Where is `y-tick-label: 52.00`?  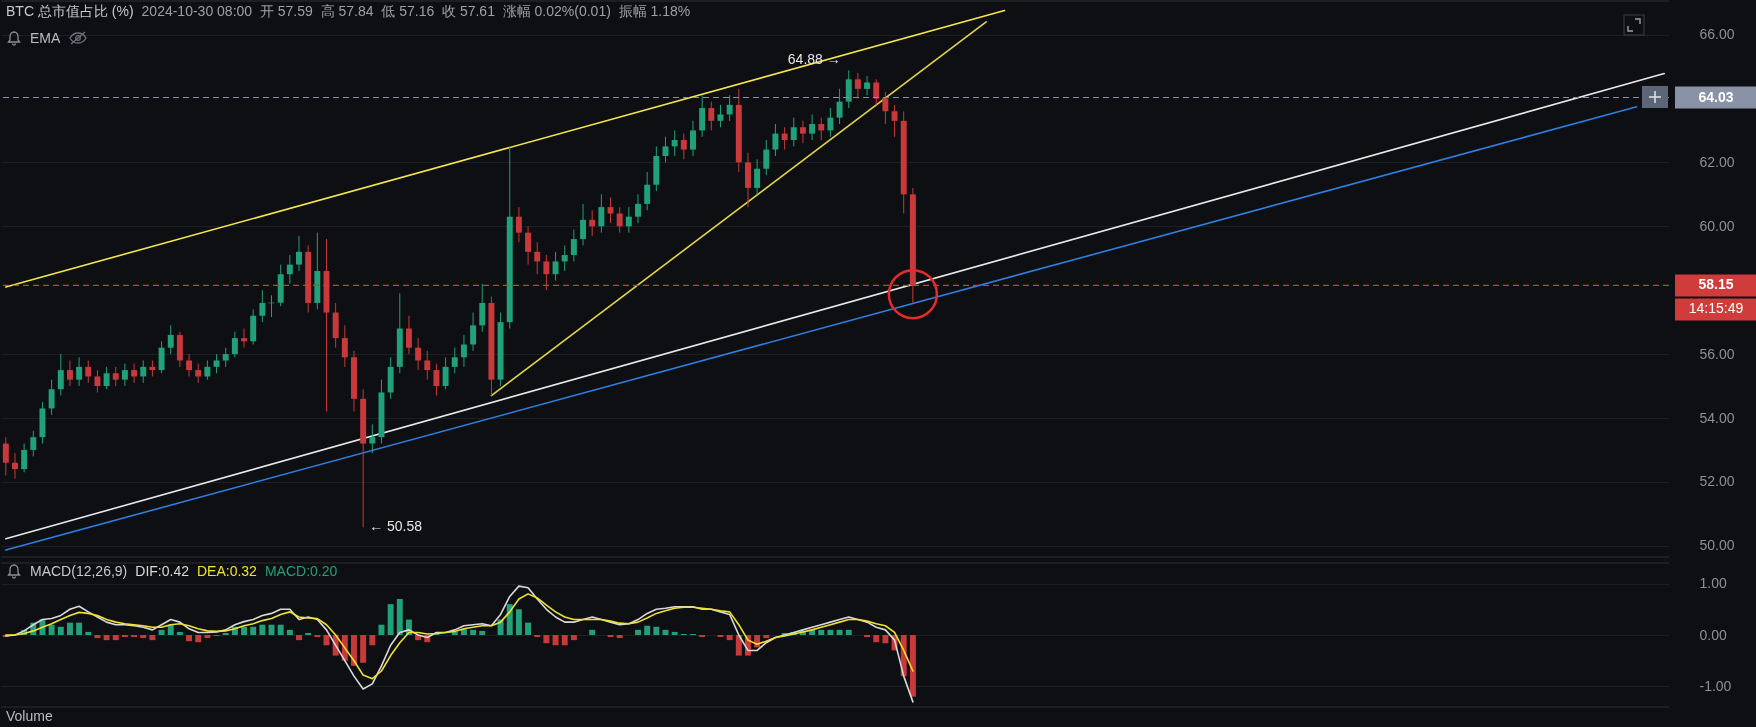 y-tick-label: 52.00 is located at coordinates (1717, 481).